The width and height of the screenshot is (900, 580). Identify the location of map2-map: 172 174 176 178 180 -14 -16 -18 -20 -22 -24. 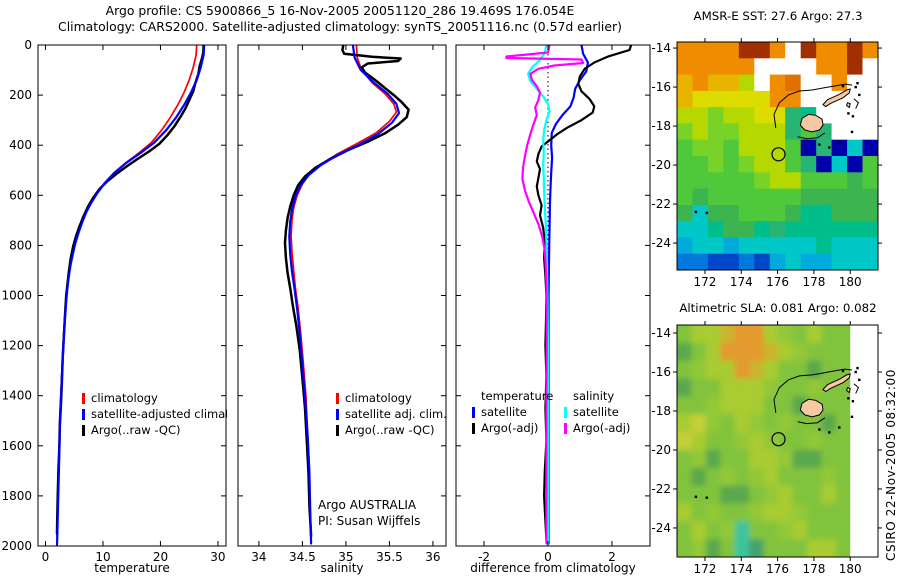
(766, 448).